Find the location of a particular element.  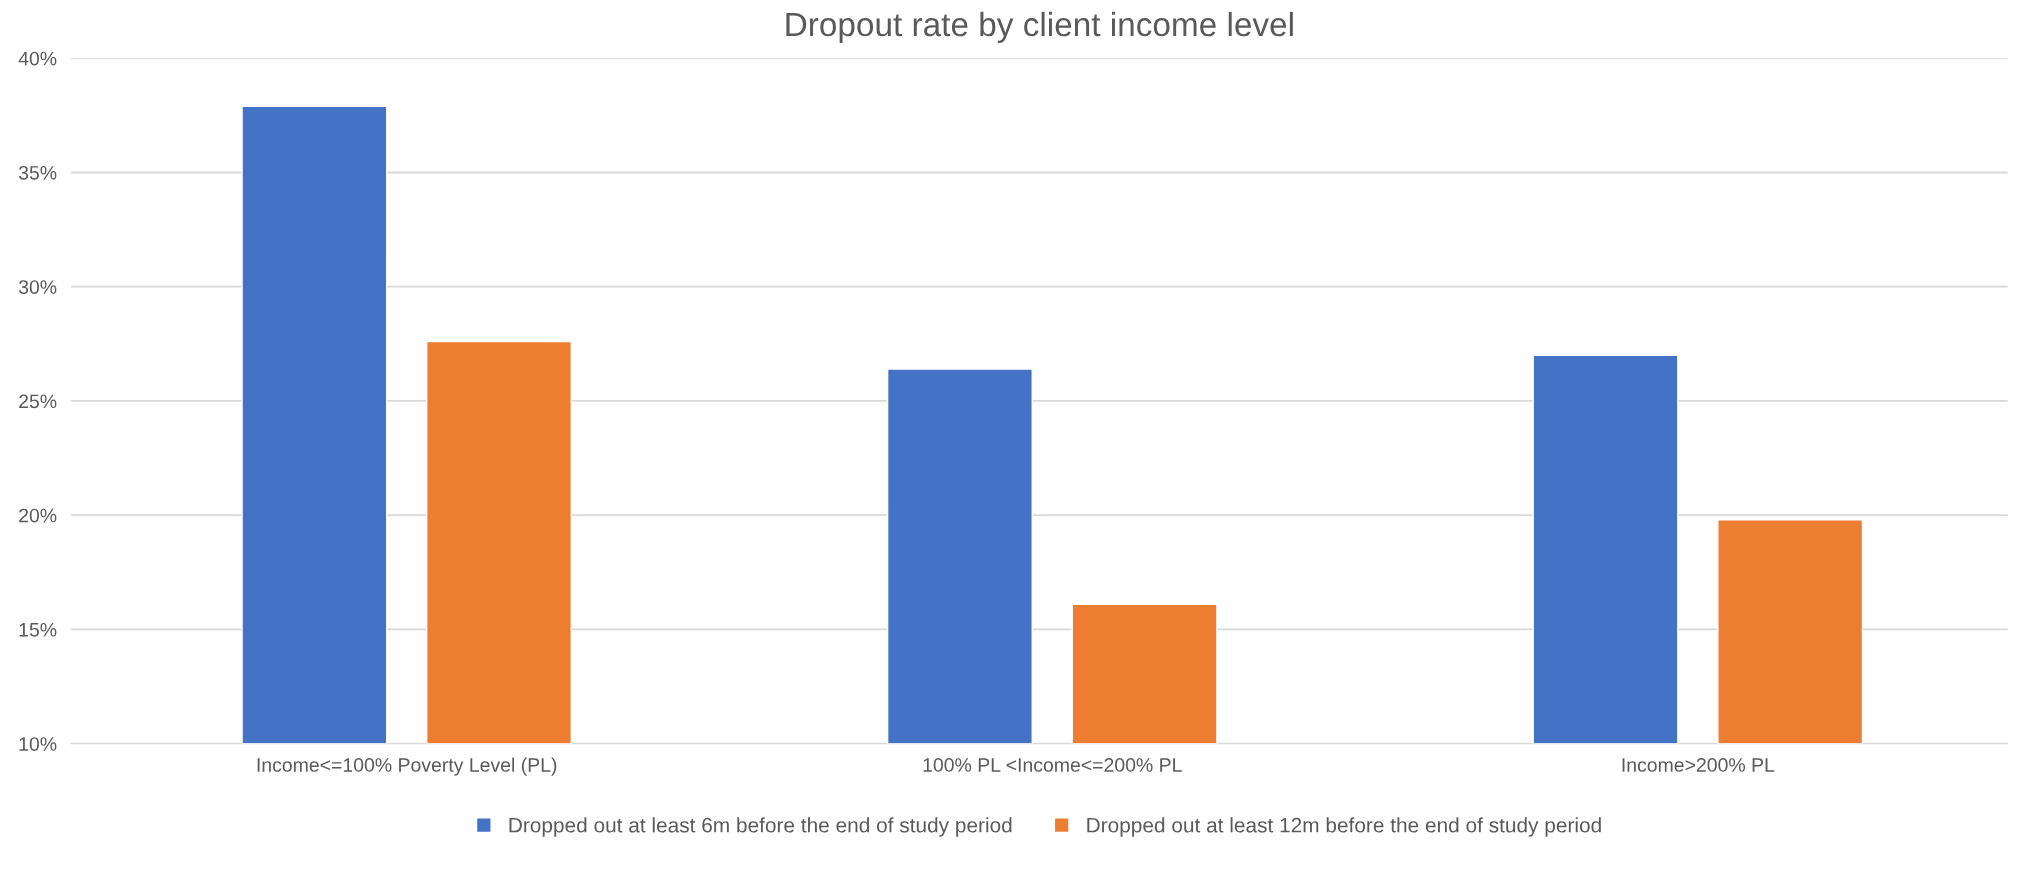

y-tick-label: 40% is located at coordinates (37, 58).